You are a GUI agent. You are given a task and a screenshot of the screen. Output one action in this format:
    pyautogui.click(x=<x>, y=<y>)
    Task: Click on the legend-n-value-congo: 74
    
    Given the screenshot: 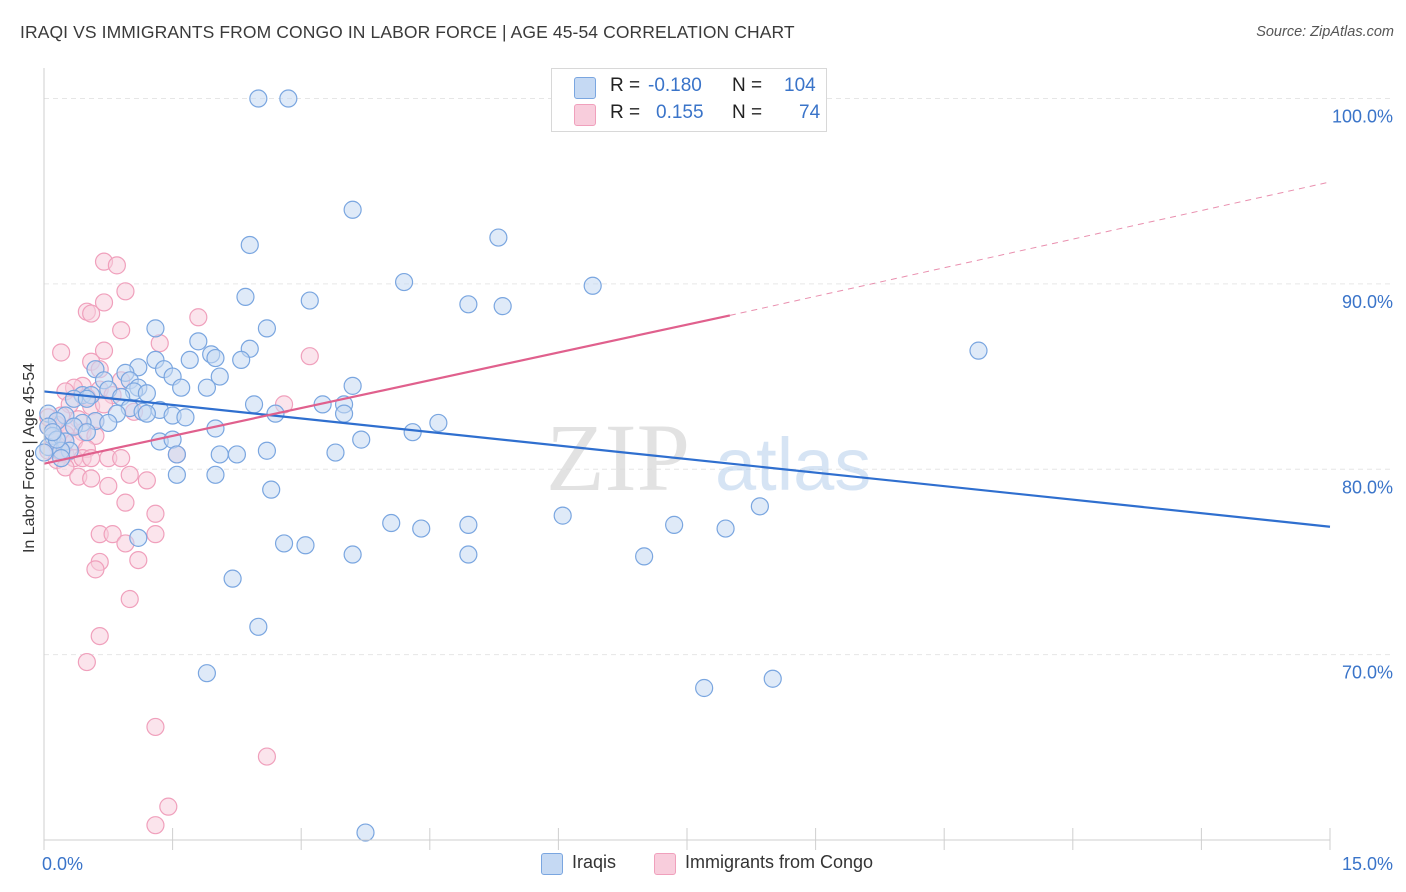 What is the action you would take?
    pyautogui.click(x=810, y=112)
    